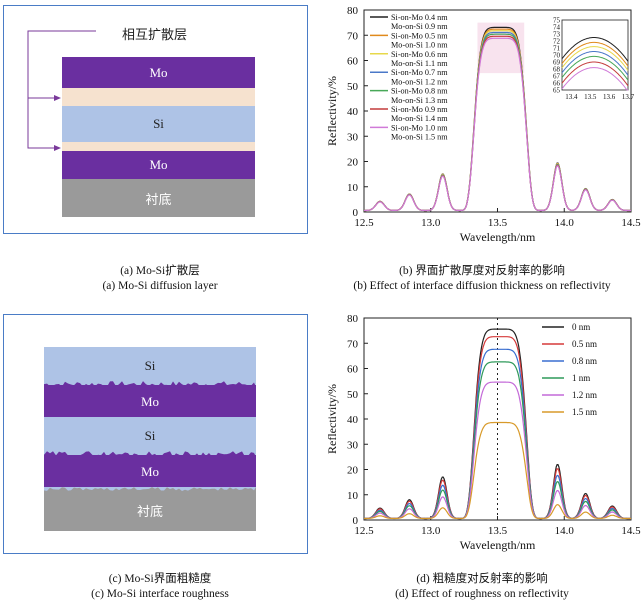 The width and height of the screenshot is (642, 604). Describe the element at coordinates (581, 327) in the screenshot. I see `legend-label: 0 nm` at that location.